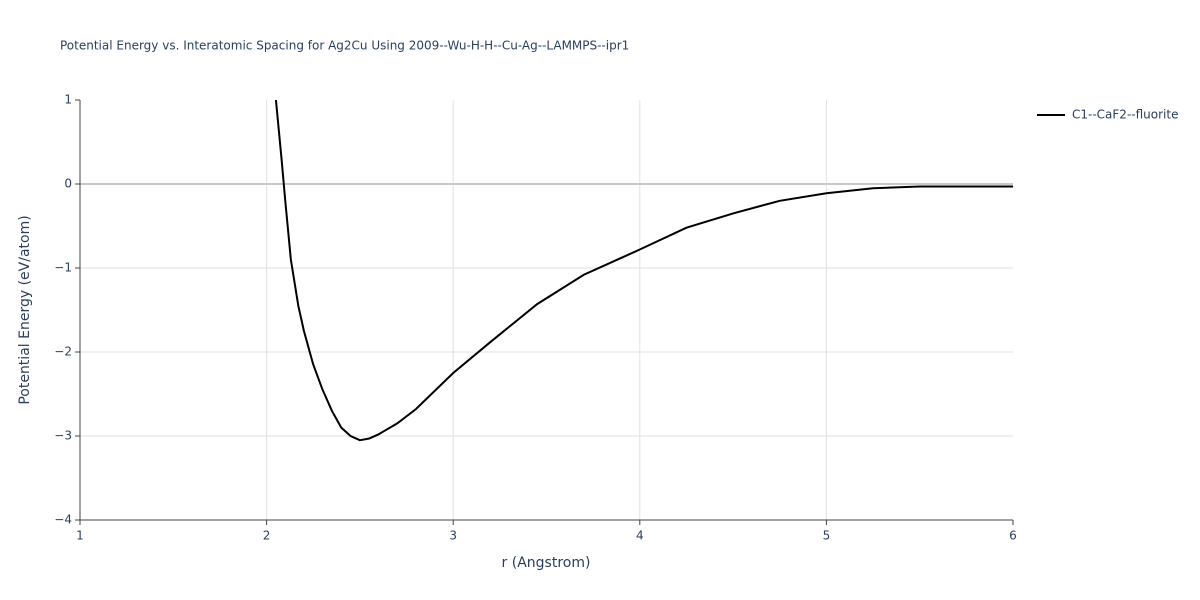  I want to click on y-tick-label: −4, so click(63, 520).